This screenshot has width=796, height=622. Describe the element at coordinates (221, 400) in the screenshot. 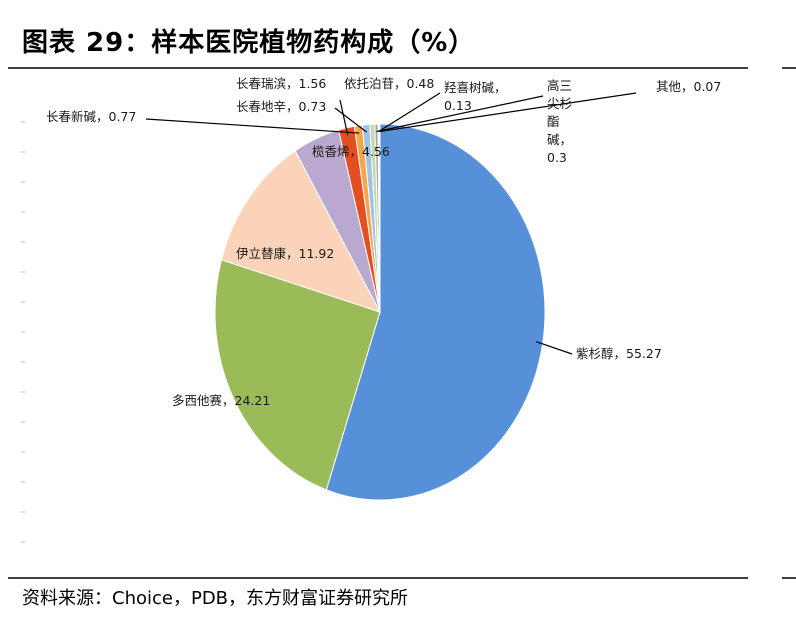

I see `data-label: 多西他赛，24.21` at that location.